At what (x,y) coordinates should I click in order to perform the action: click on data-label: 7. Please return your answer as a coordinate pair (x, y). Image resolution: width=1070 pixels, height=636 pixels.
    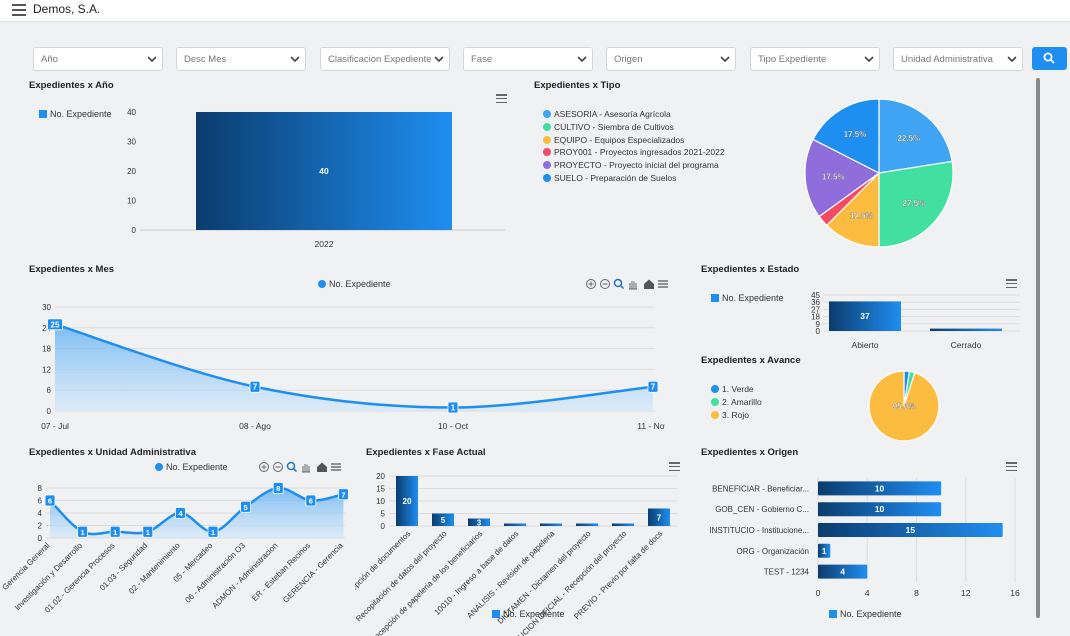
    Looking at the image, I should click on (255, 387).